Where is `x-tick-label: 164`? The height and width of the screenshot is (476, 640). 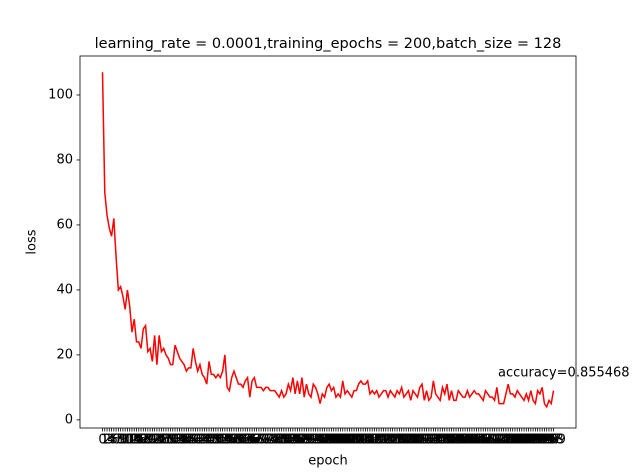 x-tick-label: 164 is located at coordinates (474, 440).